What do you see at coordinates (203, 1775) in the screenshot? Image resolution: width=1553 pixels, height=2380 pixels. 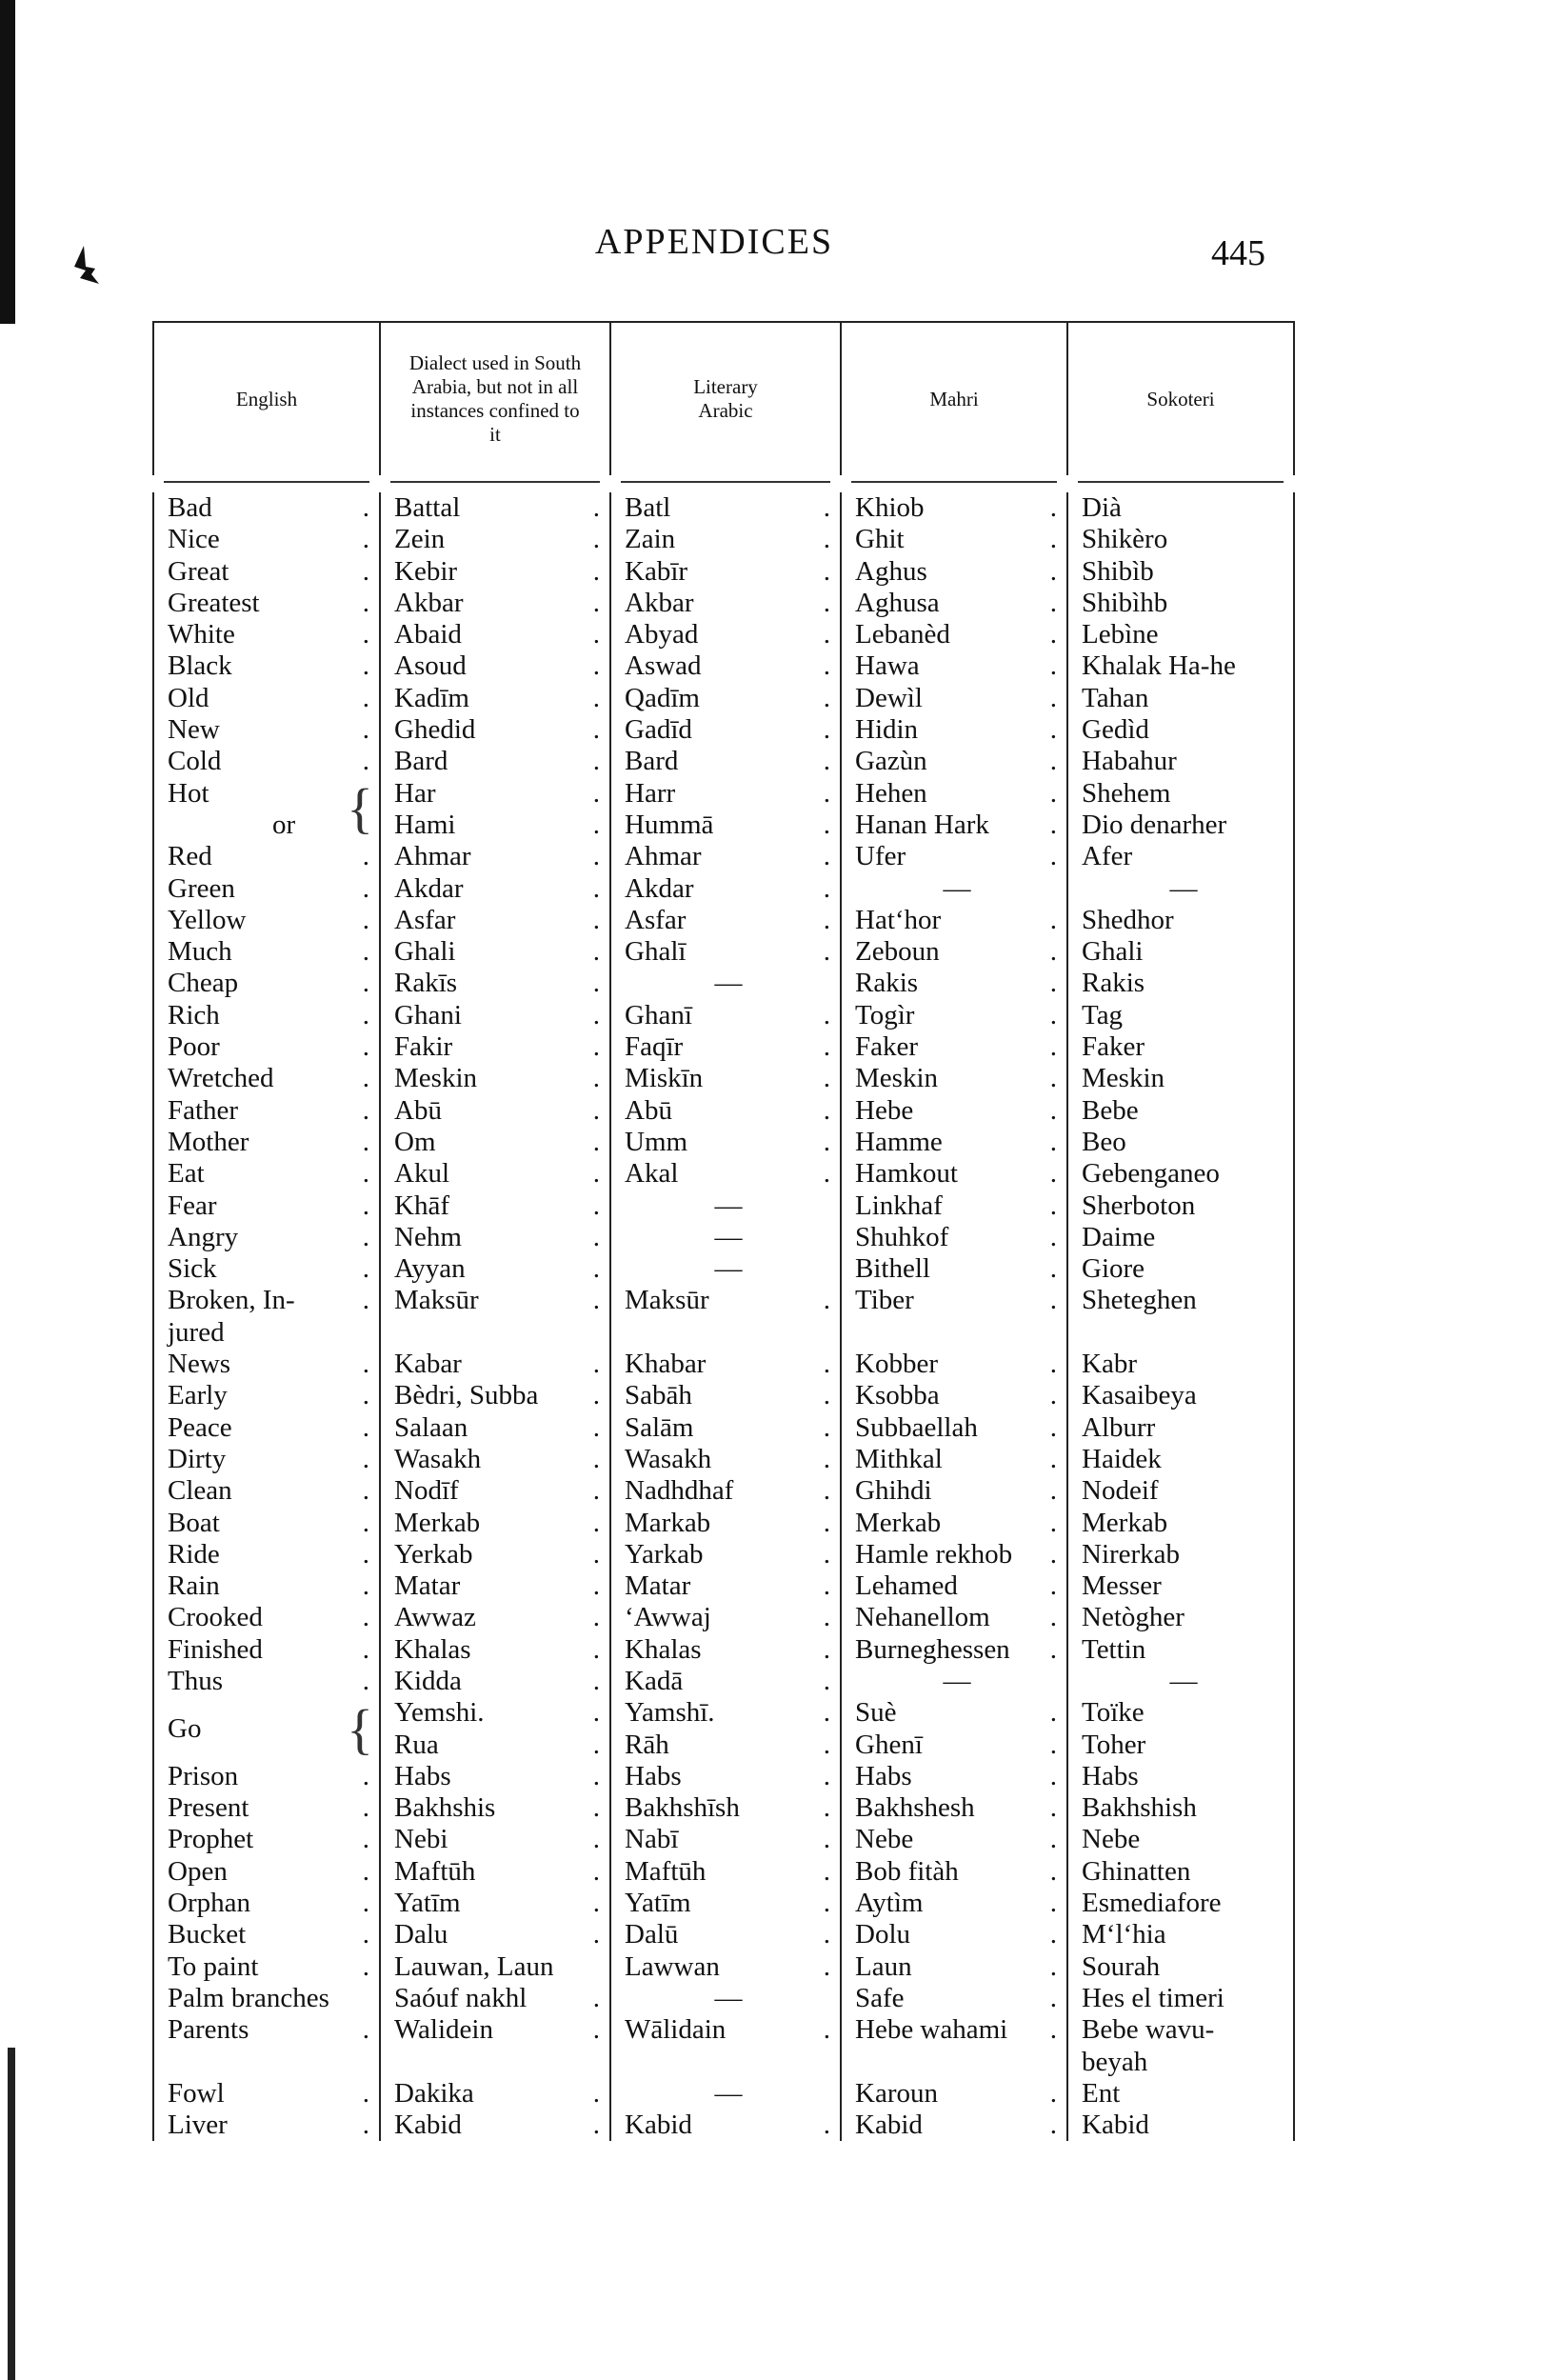 I see `cell-text: Prison` at bounding box center [203, 1775].